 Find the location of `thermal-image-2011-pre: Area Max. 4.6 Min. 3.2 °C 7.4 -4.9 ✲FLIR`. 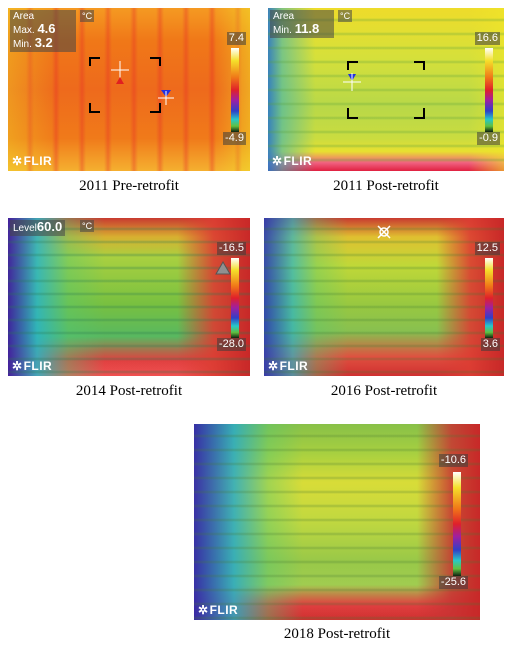

thermal-image-2011-pre: Area Max. 4.6 Min. 3.2 °C 7.4 -4.9 ✲FLIR is located at coordinates (129, 89).